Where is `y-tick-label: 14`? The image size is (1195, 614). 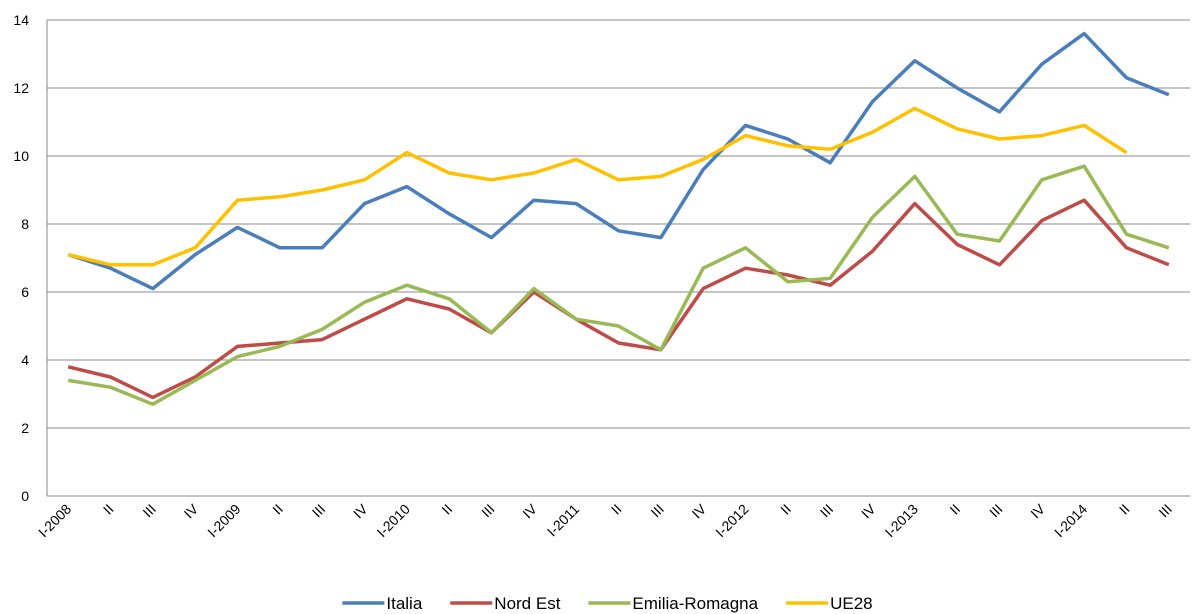 y-tick-label: 14 is located at coordinates (21, 20).